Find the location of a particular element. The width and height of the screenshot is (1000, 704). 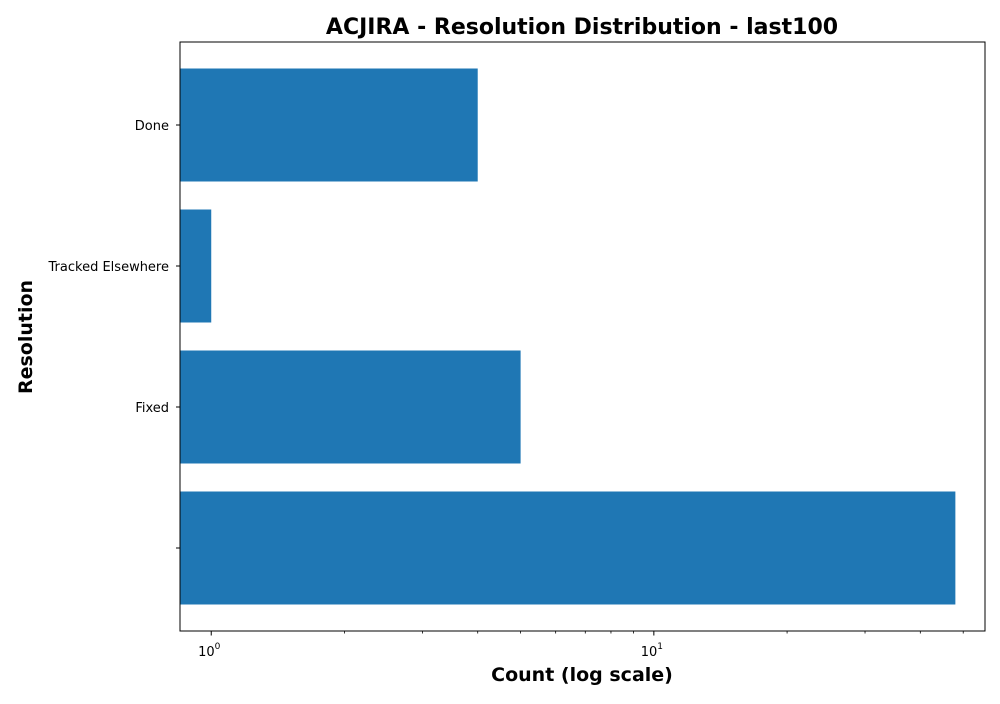

x-axis-label: Count (log scale) is located at coordinates (582, 675).